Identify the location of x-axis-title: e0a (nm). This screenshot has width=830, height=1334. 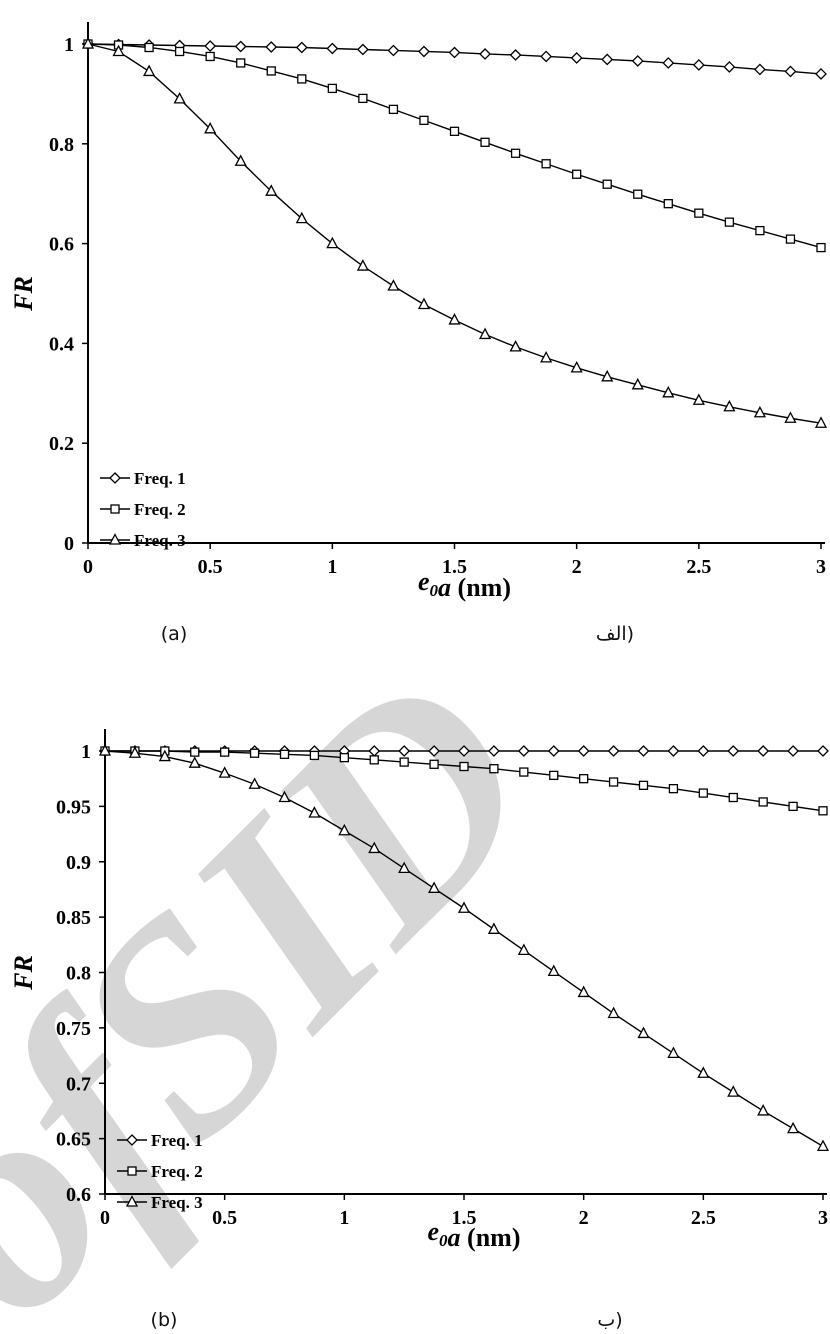
(474, 1234).